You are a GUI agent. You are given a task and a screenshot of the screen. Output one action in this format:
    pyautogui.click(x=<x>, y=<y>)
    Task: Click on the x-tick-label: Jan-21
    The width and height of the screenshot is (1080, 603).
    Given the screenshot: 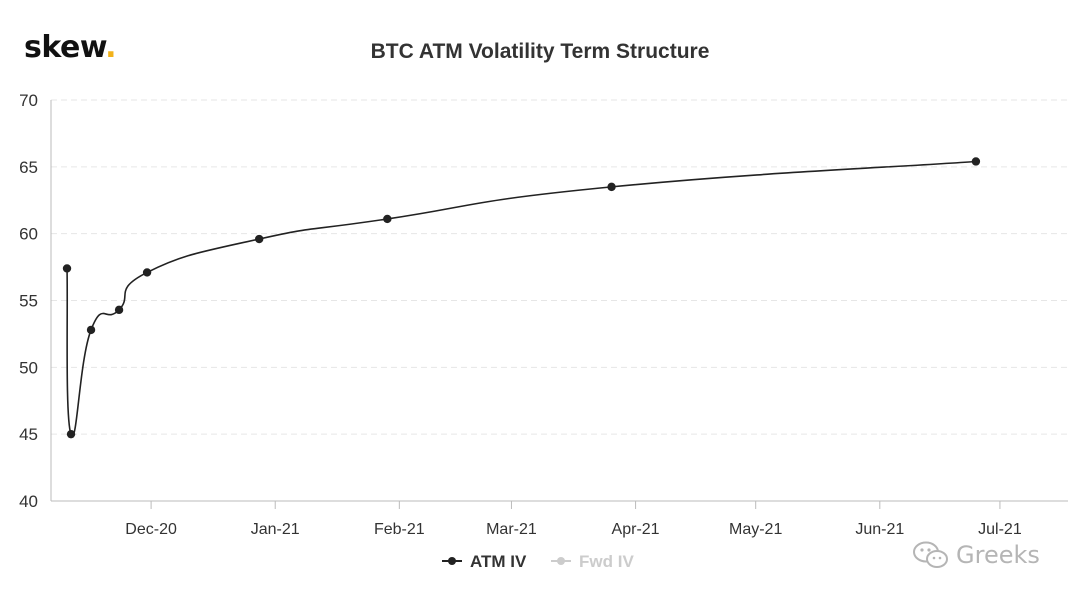 What is the action you would take?
    pyautogui.click(x=275, y=529)
    